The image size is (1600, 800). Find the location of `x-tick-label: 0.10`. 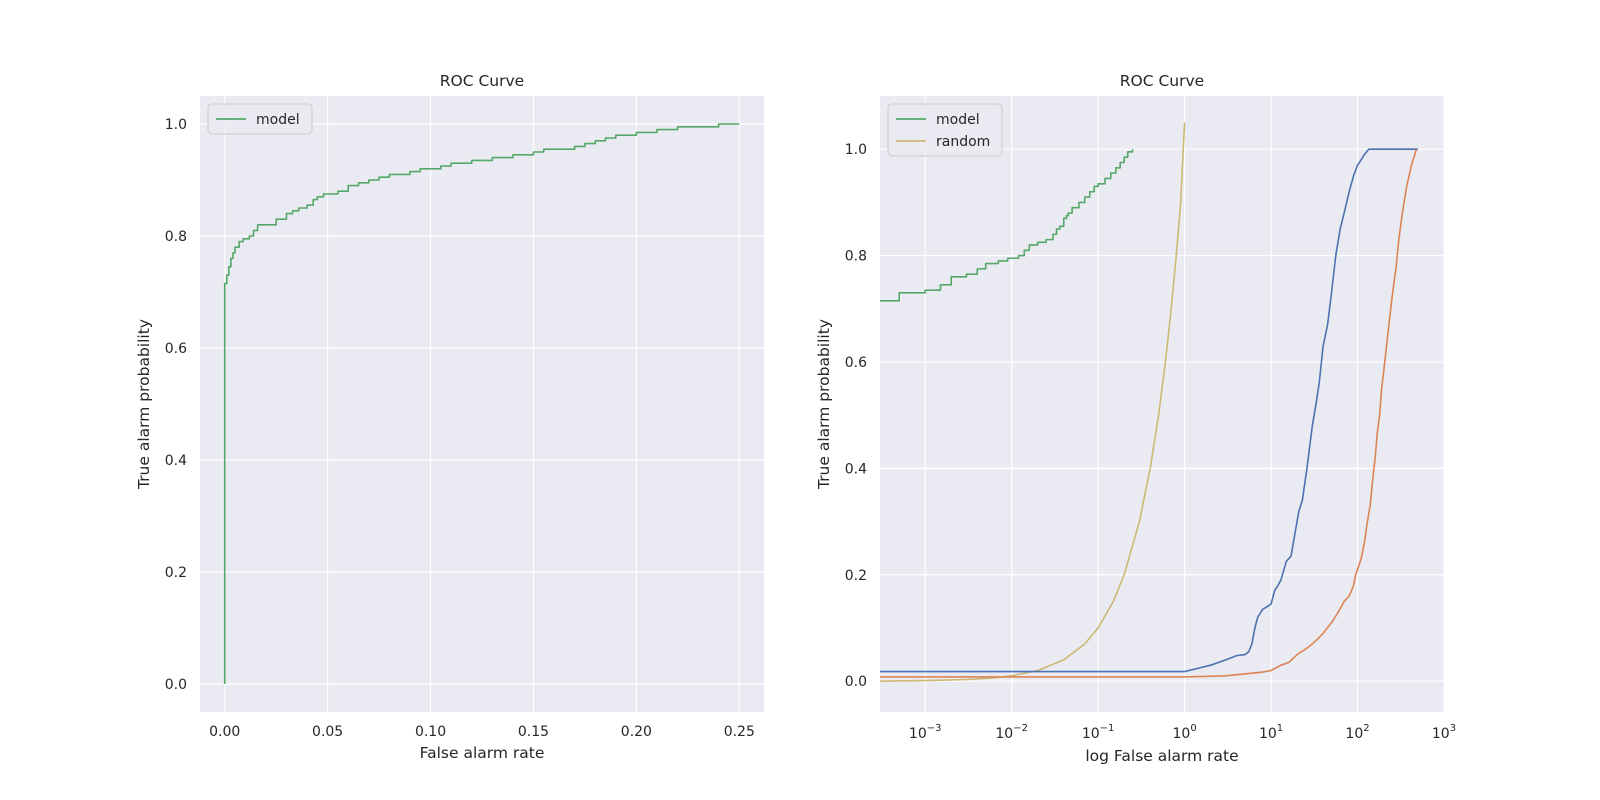

x-tick-label: 0.10 is located at coordinates (430, 732).